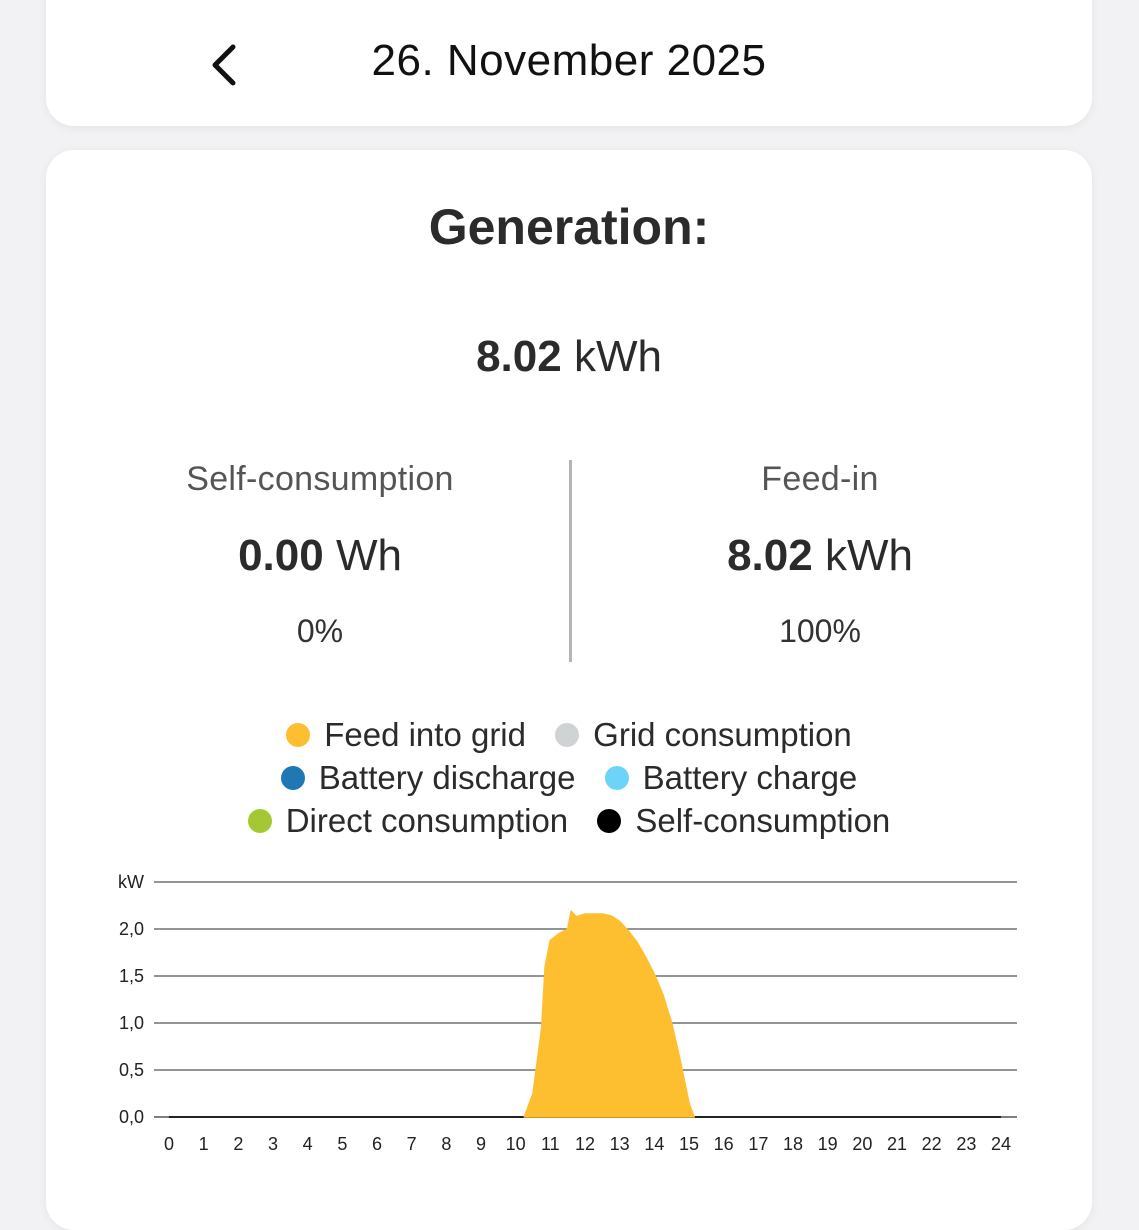  I want to click on x-tick-label: 11, so click(550, 1144).